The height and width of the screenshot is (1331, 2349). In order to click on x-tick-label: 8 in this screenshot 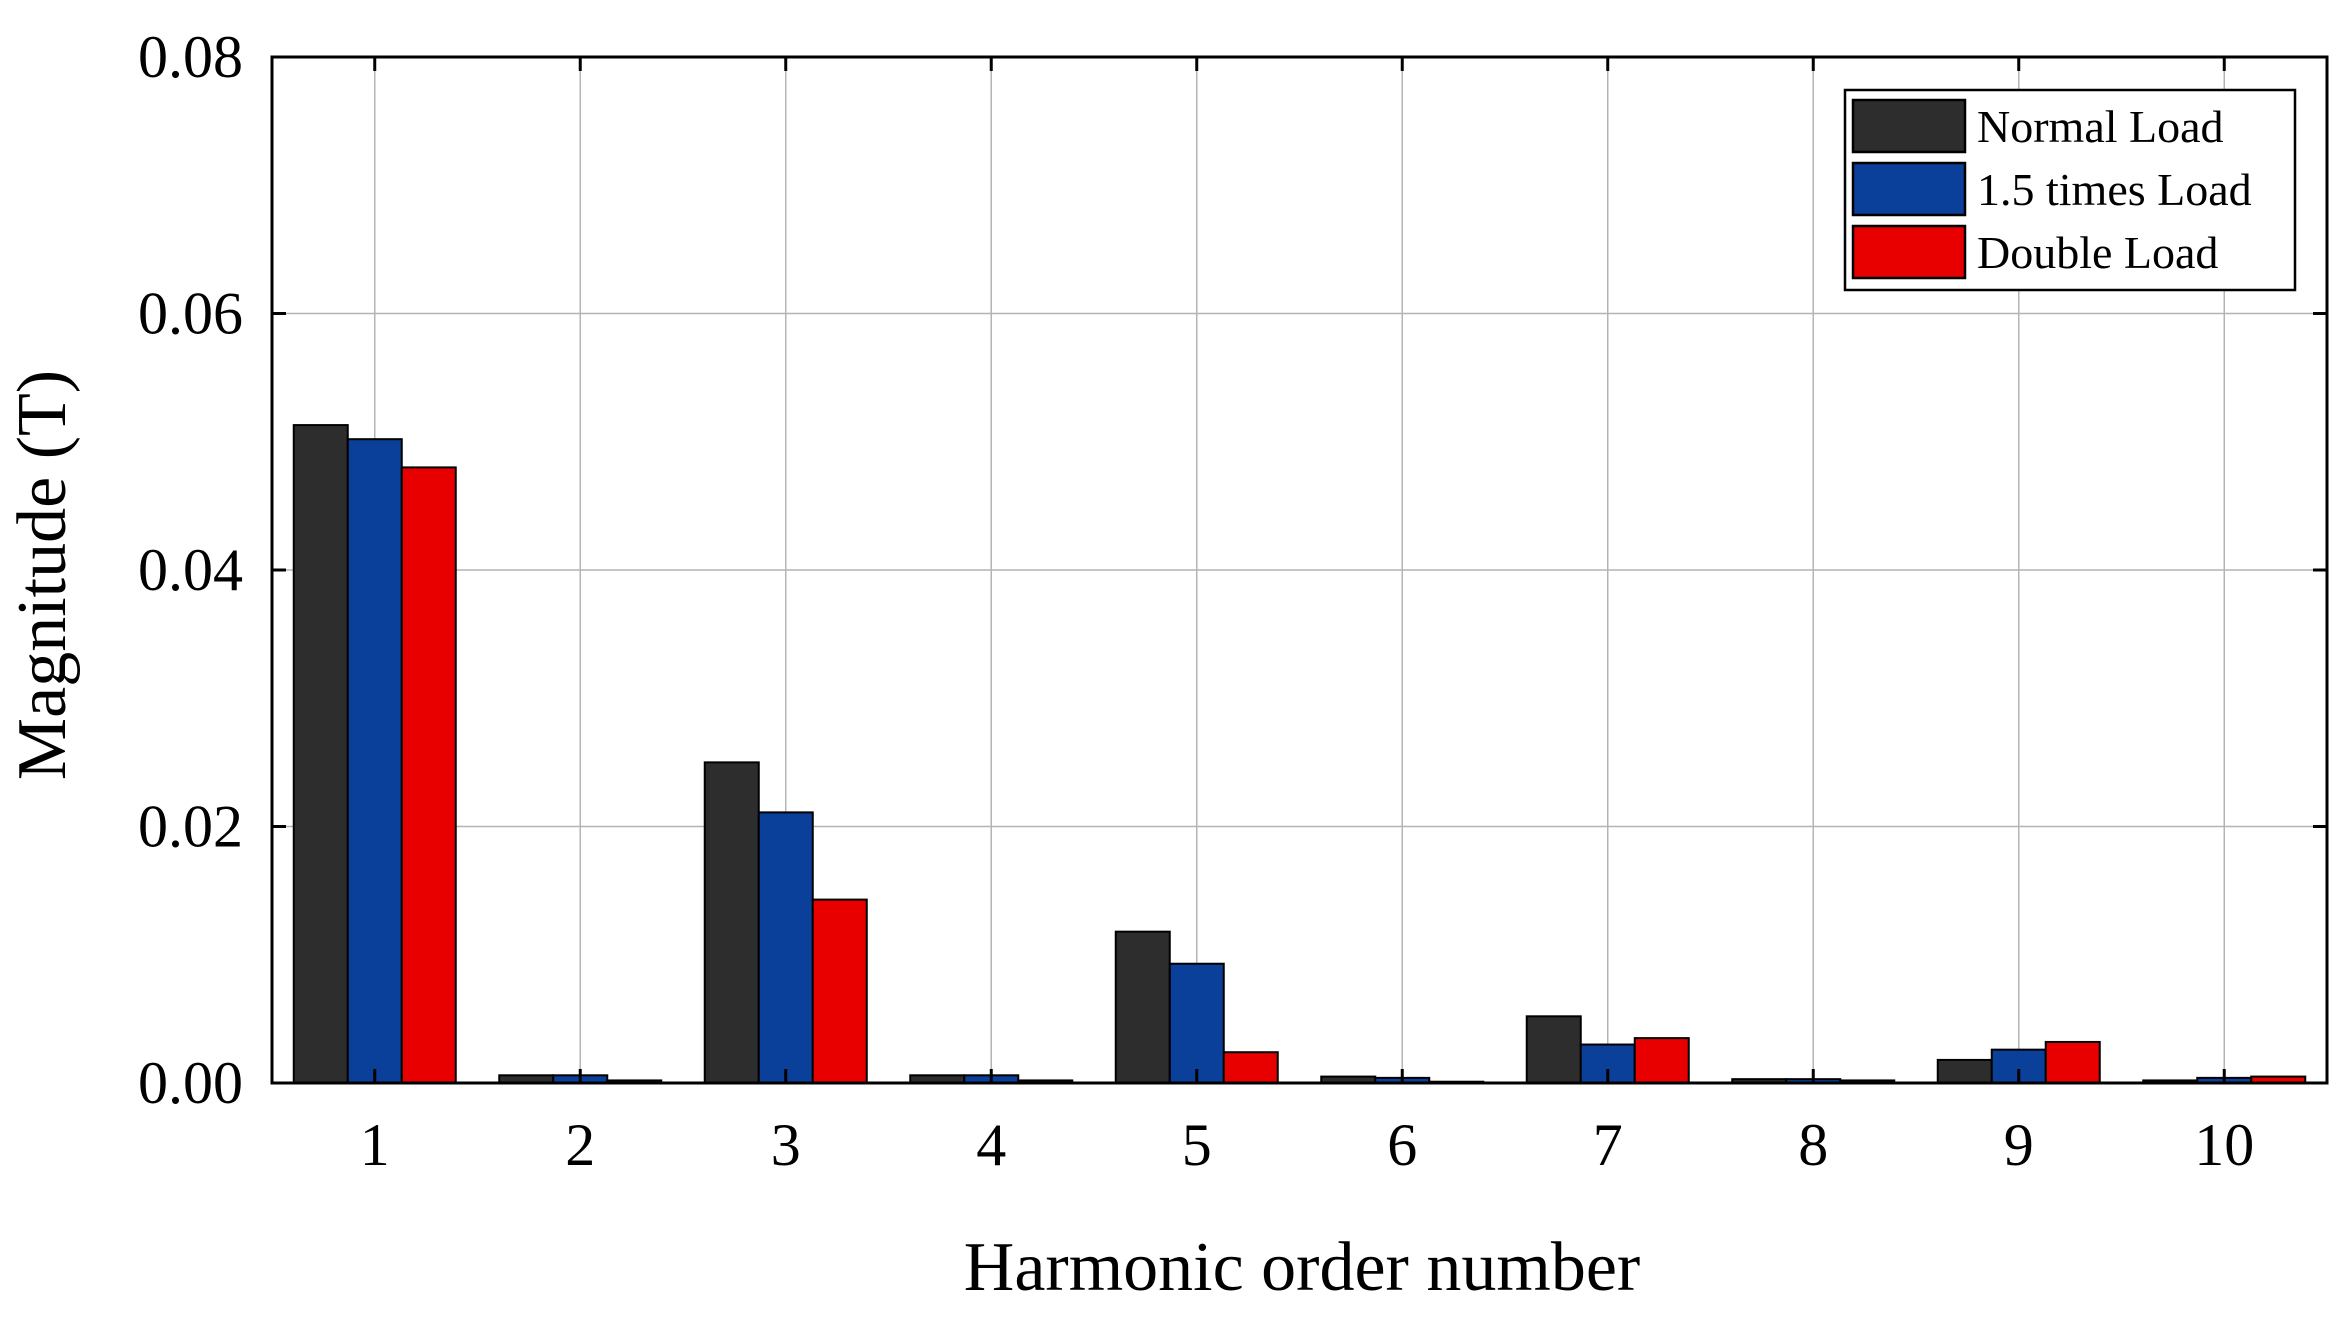, I will do `click(1813, 1145)`.